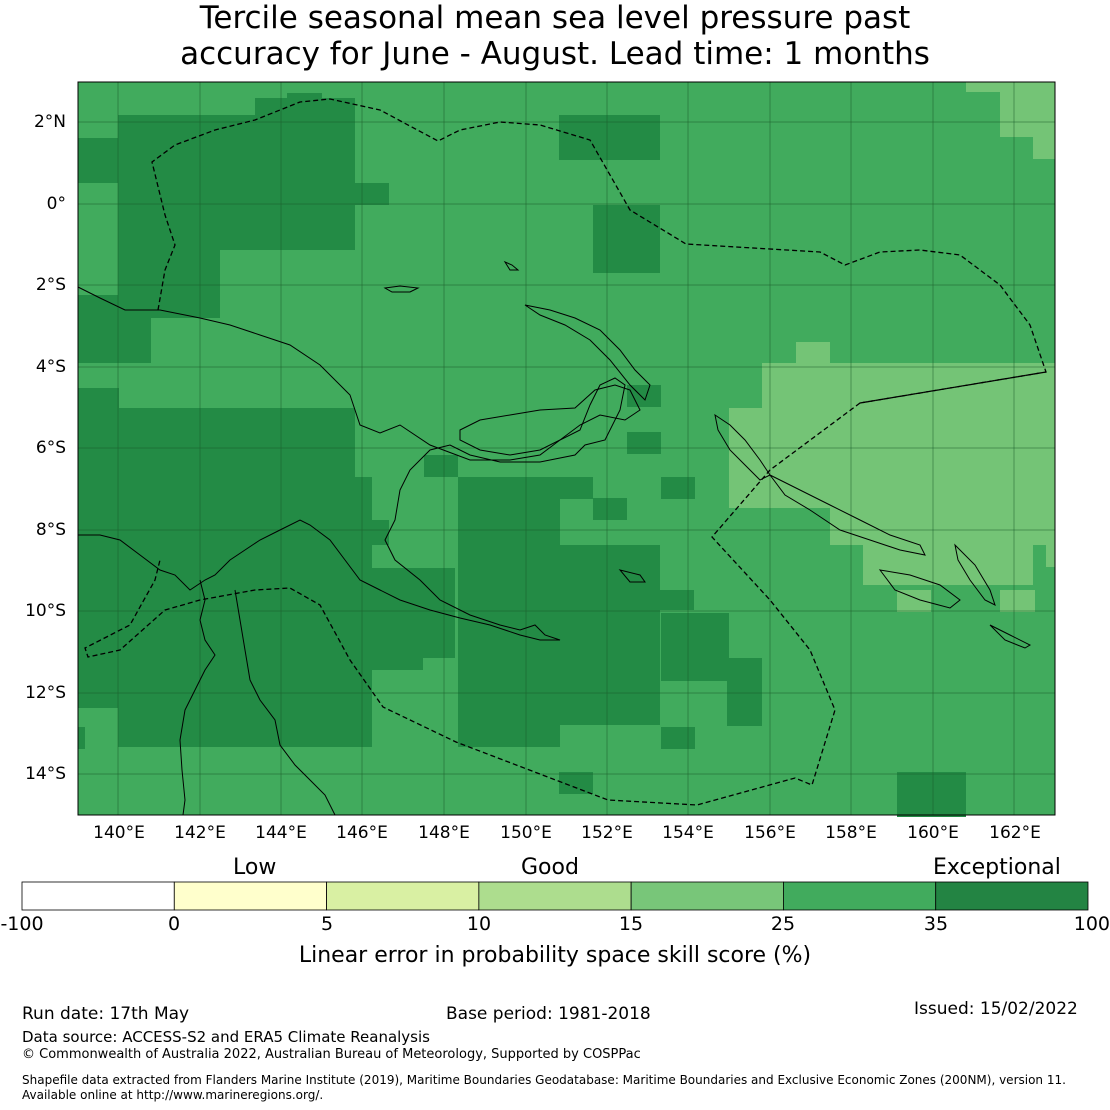 Image resolution: width=1110 pixels, height=1110 pixels. I want to click on lat-label: 8°S, so click(50, 530).